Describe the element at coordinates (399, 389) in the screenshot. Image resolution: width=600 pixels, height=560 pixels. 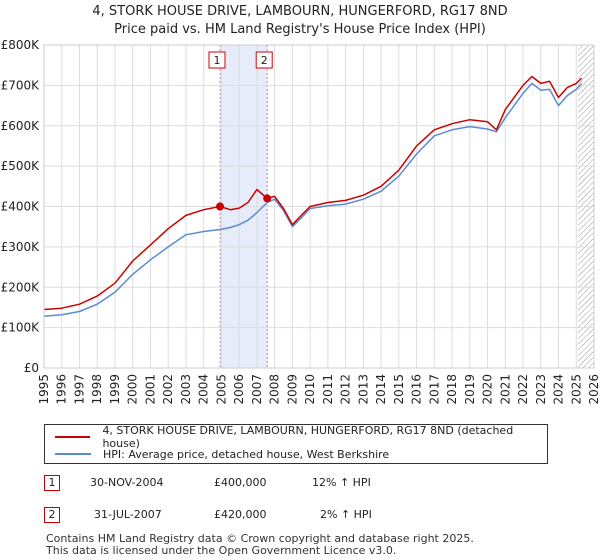
I see `x-tick-label: 2015` at that location.